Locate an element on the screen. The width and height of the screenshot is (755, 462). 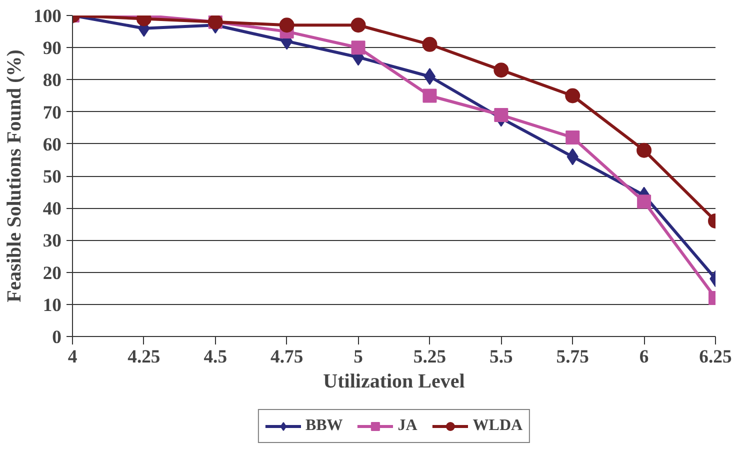
x-axis-title: Utilization Level is located at coordinates (394, 381).